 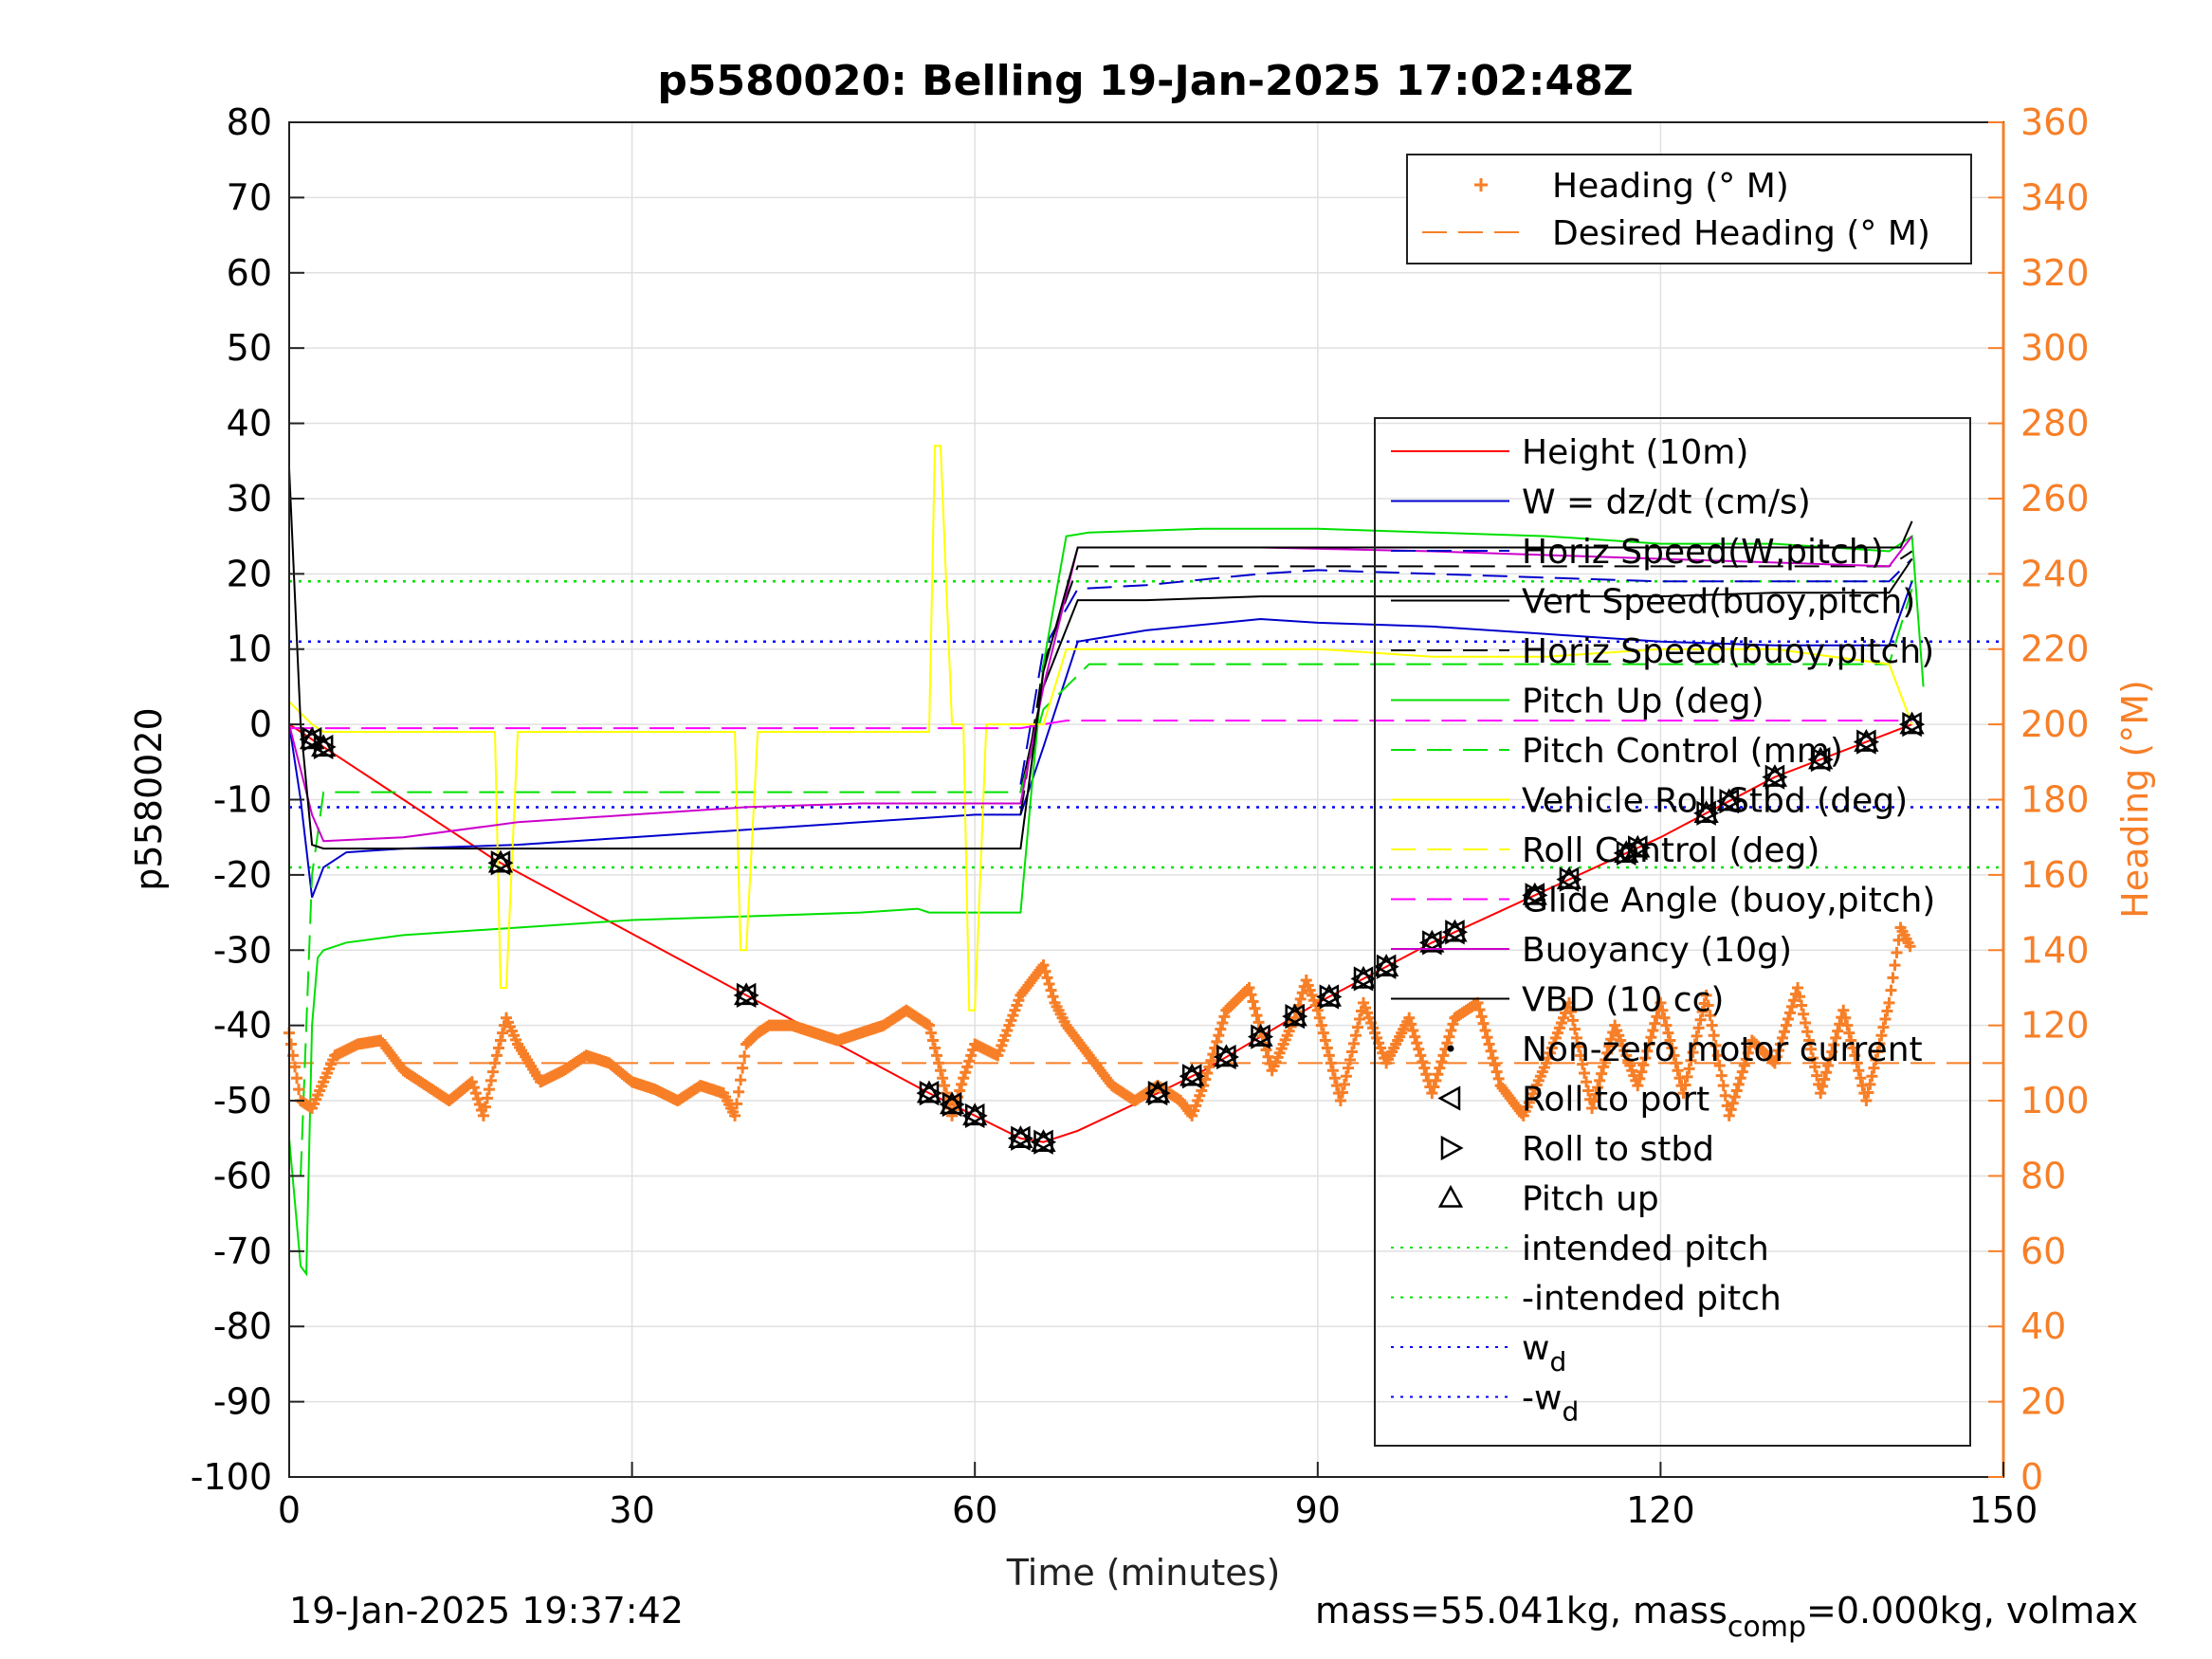 What do you see at coordinates (249, 122) in the screenshot?
I see `y-tick-label-0: 80` at bounding box center [249, 122].